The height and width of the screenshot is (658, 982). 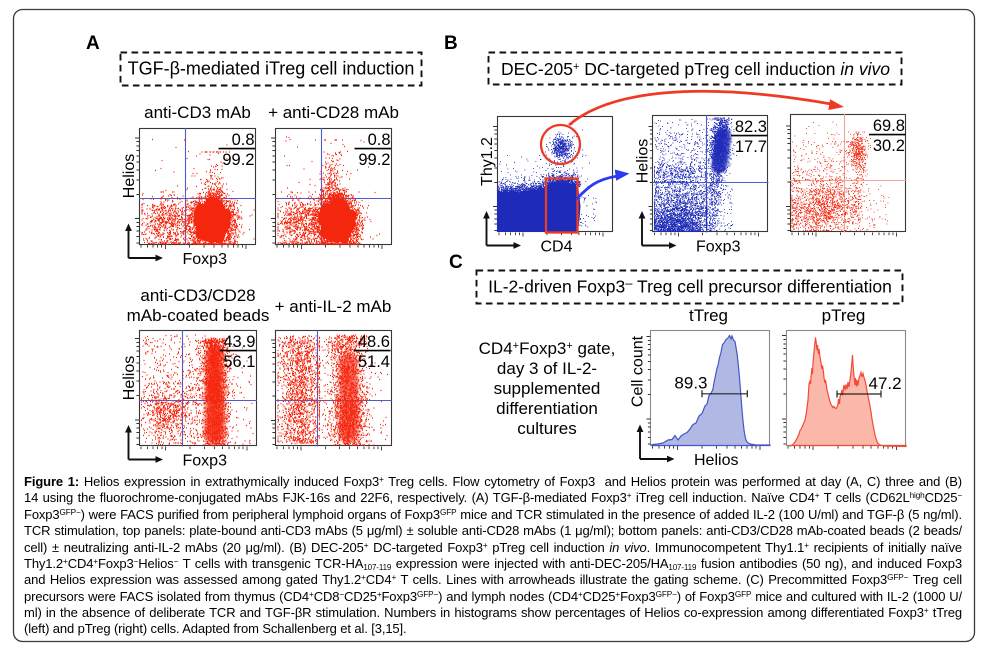 I want to click on svg-text: anti-CD3 mAb, so click(x=197, y=112).